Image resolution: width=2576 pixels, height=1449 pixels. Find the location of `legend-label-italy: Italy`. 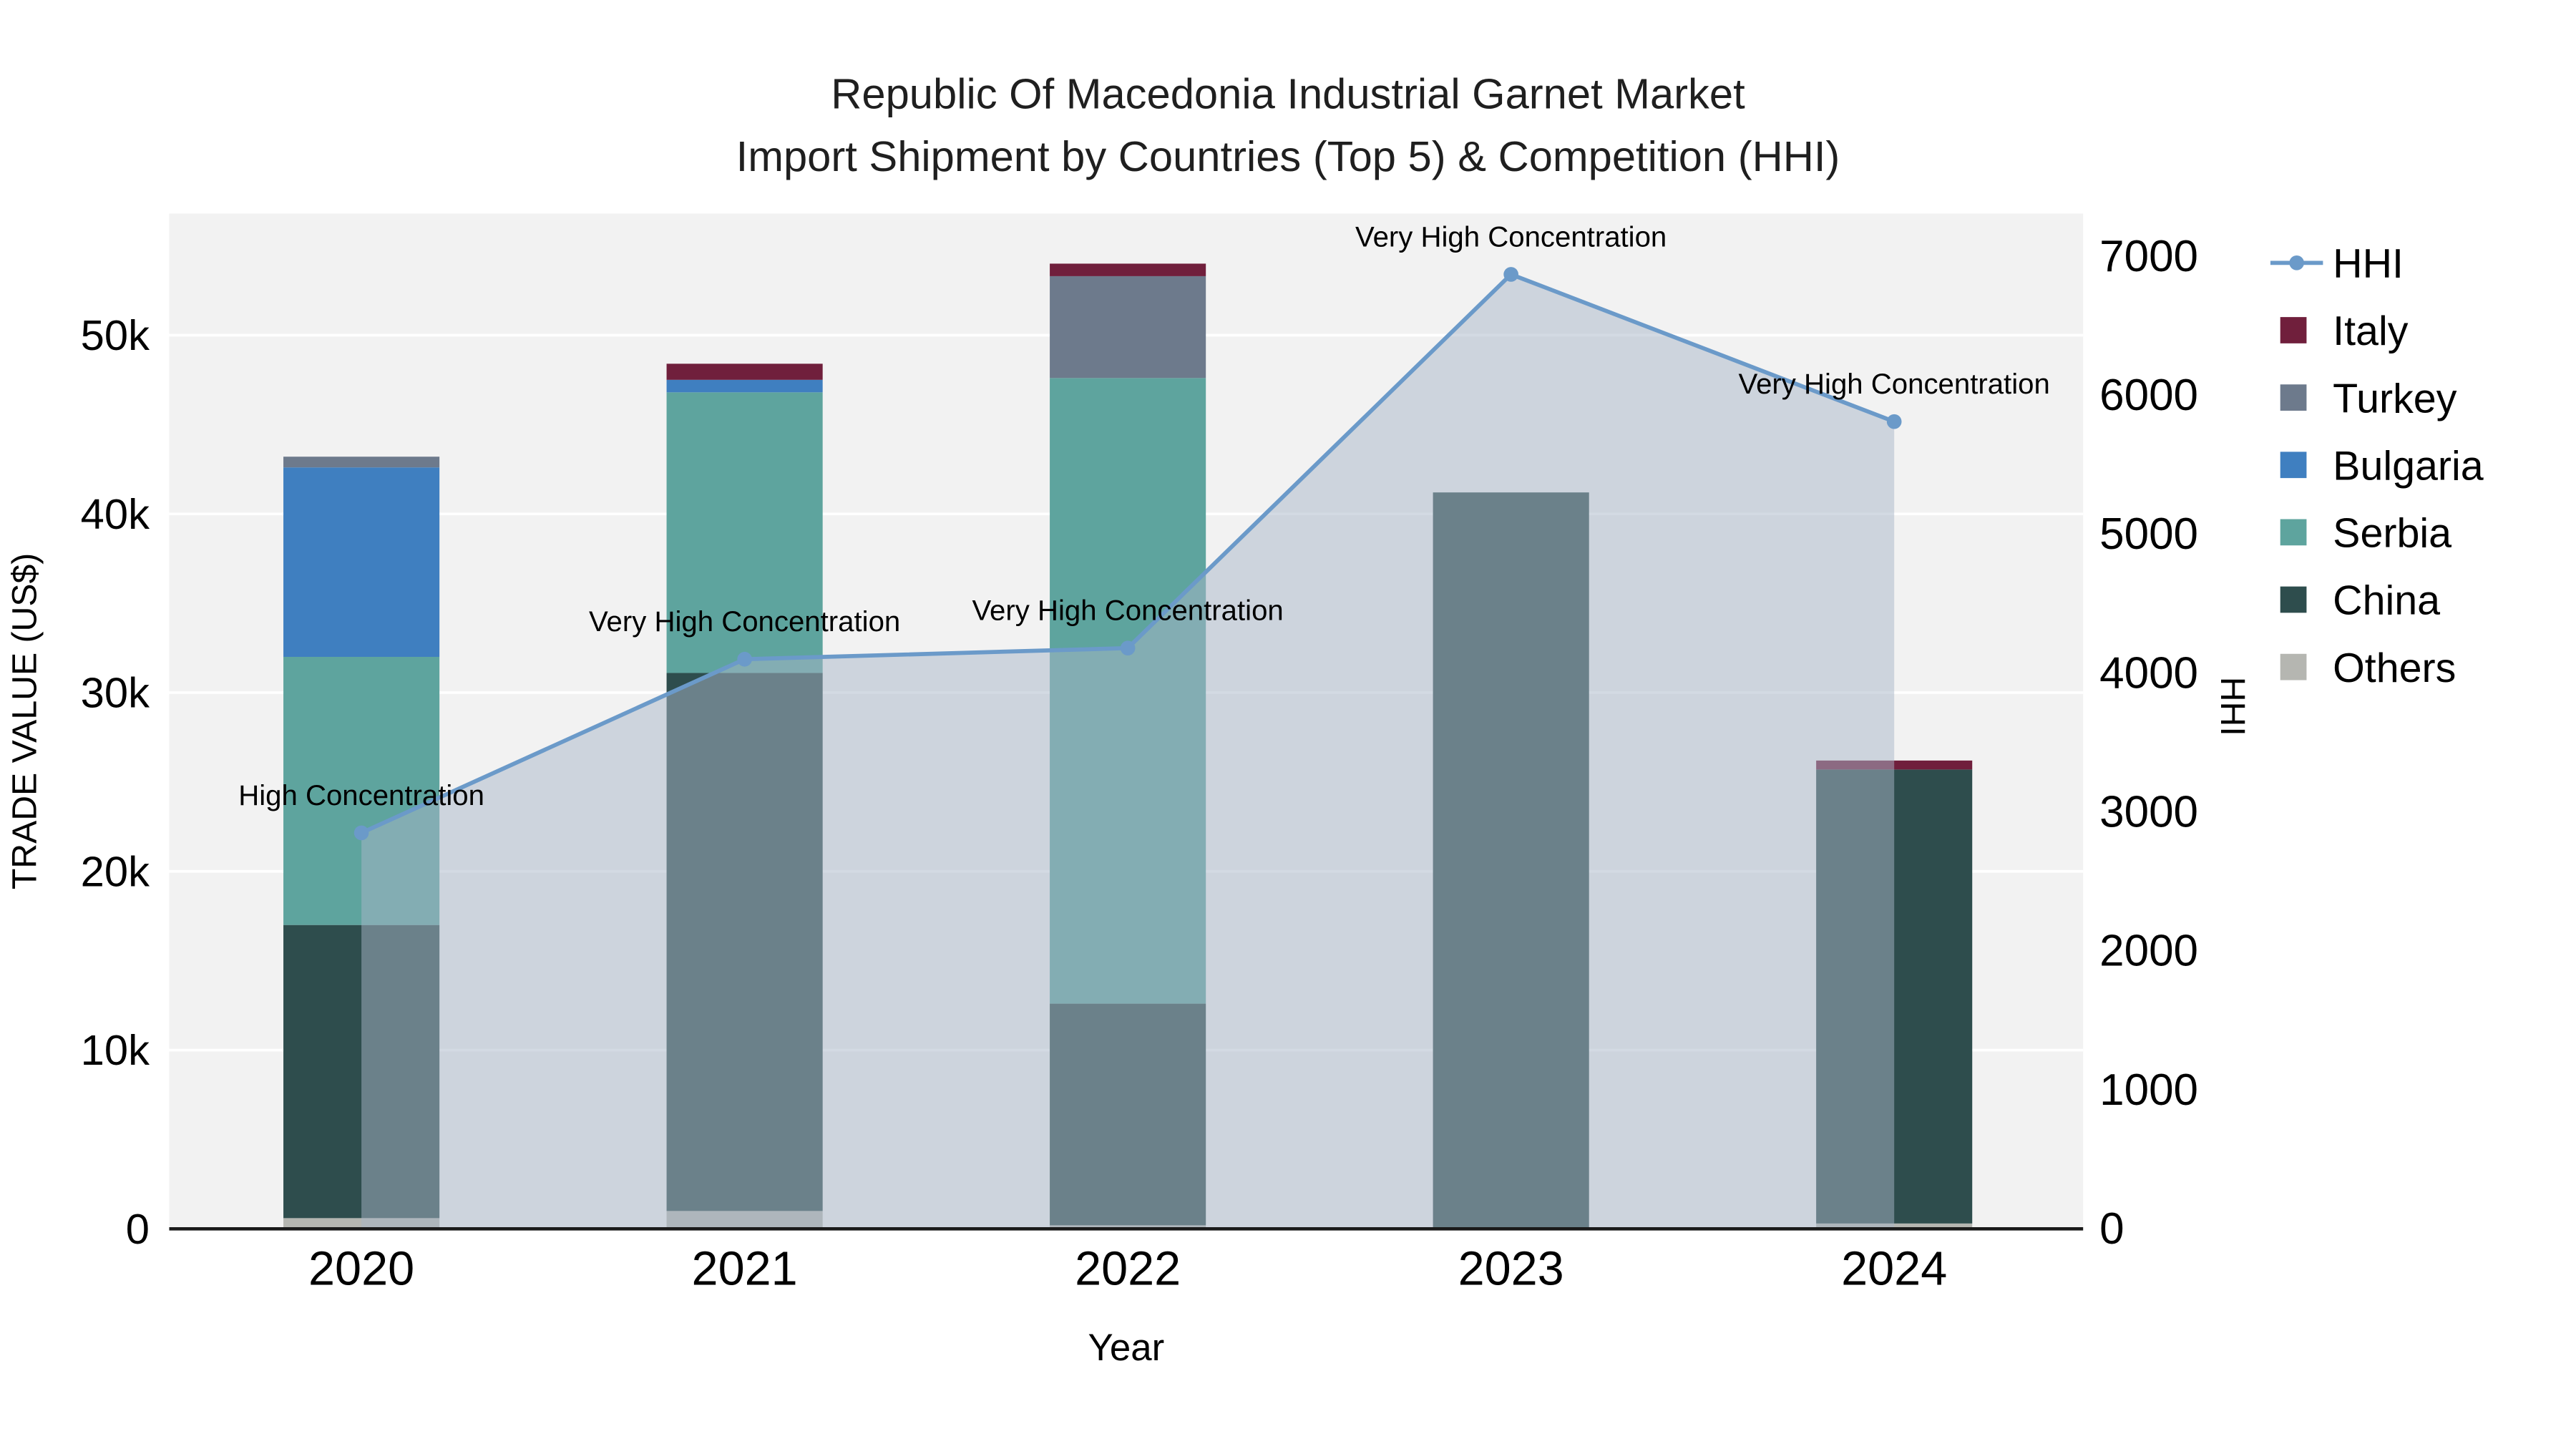

legend-label-italy: Italy is located at coordinates (2371, 331).